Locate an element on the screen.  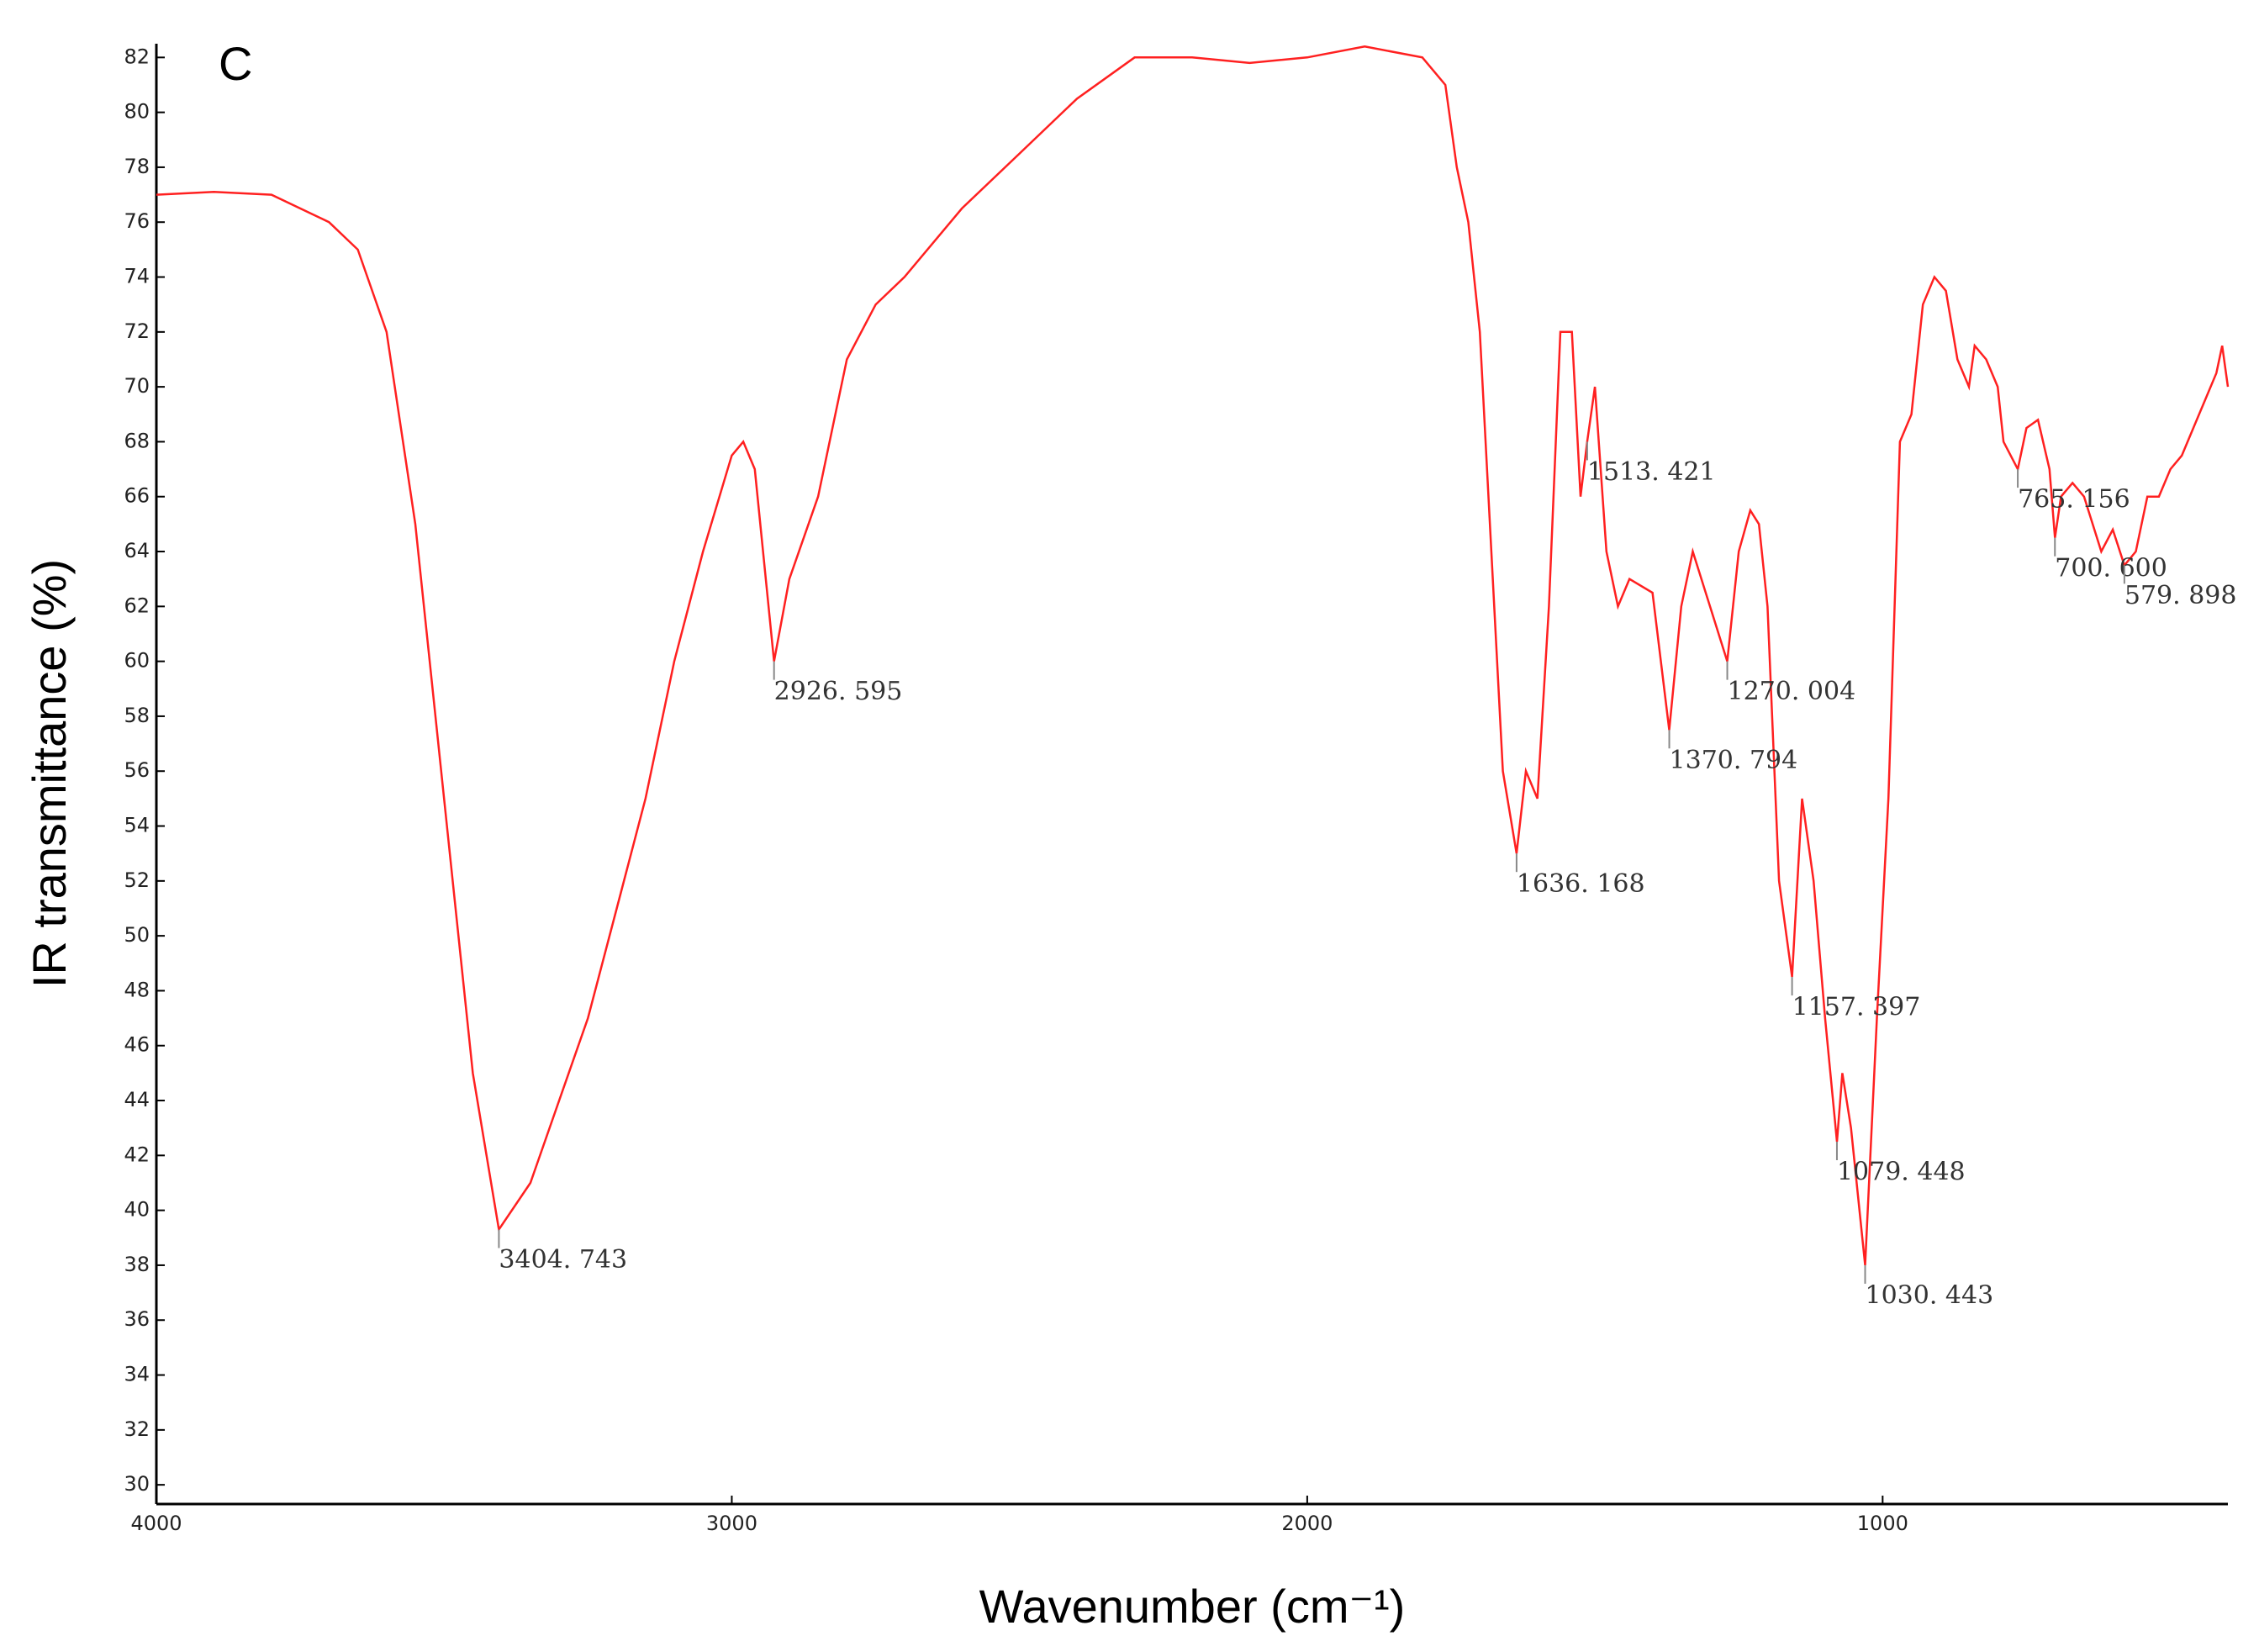
y-tick-label: 34 is located at coordinates (137, 1374).